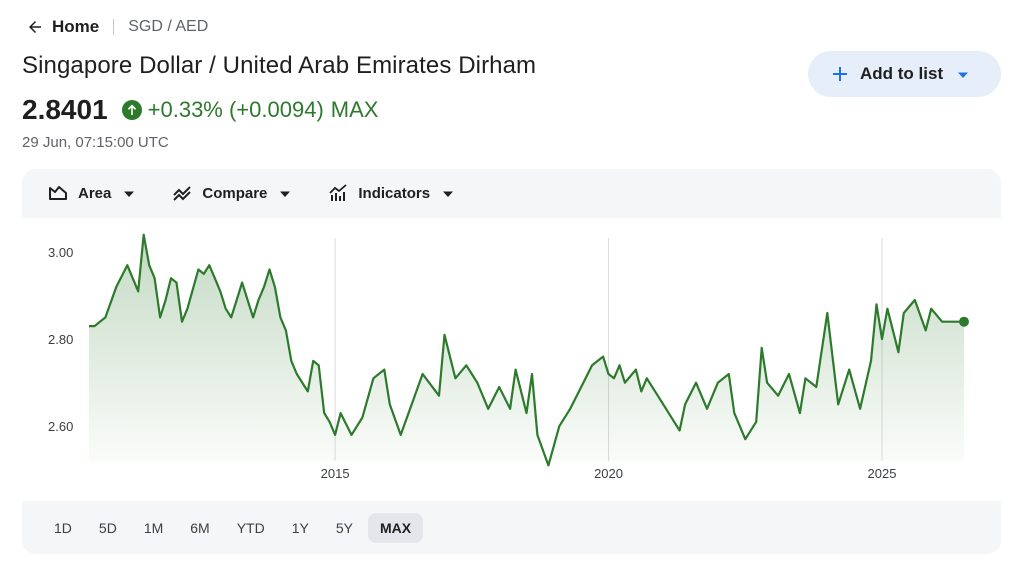 The image size is (1024, 576). Describe the element at coordinates (35, 27) in the screenshot. I see `arrow-left-icon` at that location.